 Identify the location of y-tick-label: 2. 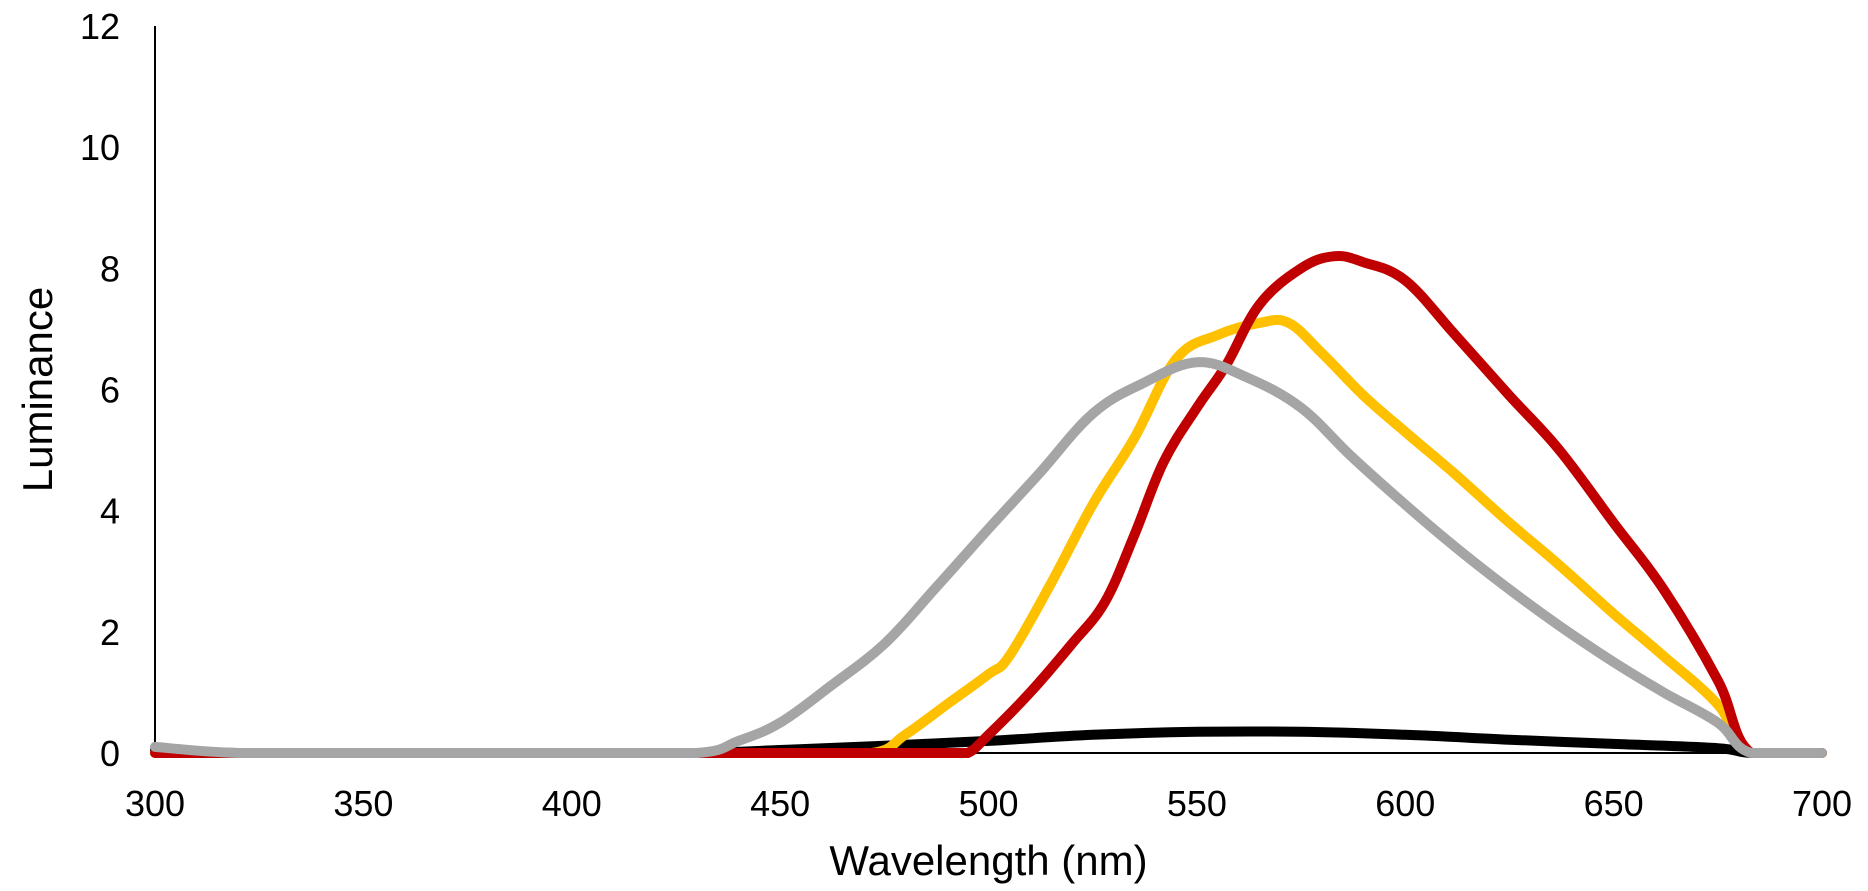
(110, 632).